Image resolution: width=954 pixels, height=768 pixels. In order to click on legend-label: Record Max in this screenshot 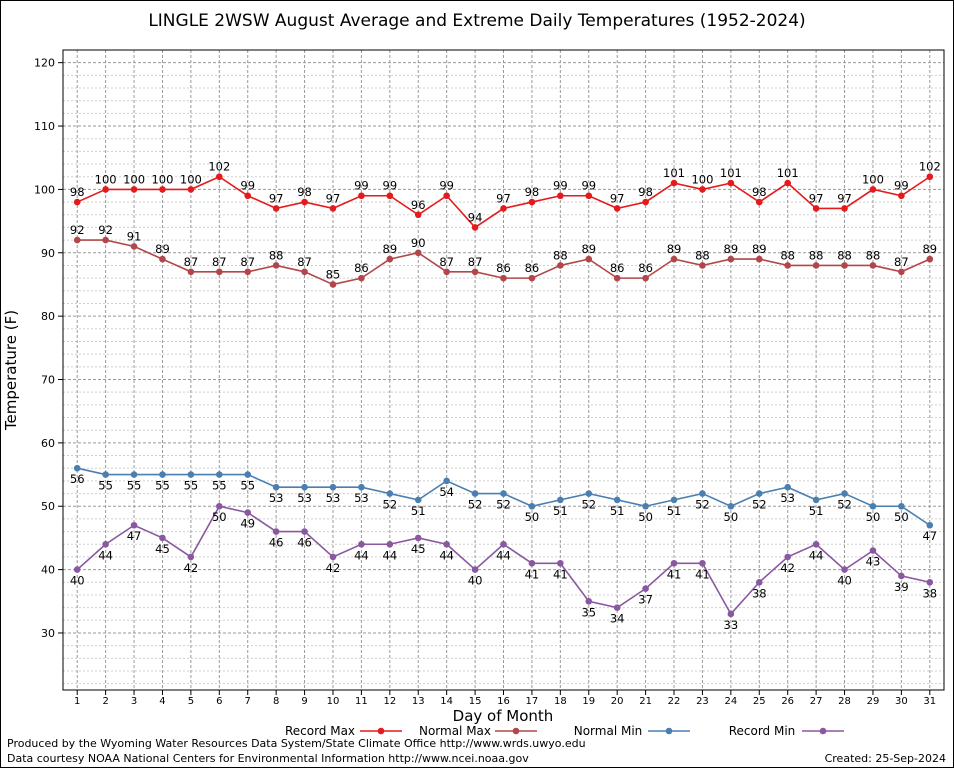, I will do `click(320, 731)`.